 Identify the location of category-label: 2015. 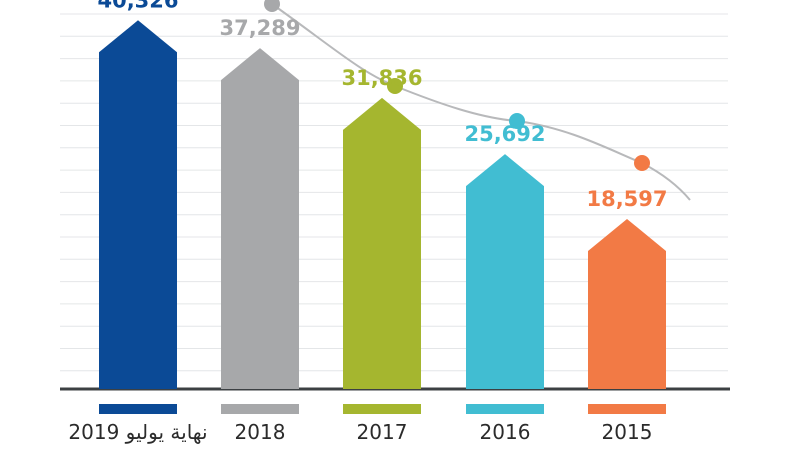
(627, 432).